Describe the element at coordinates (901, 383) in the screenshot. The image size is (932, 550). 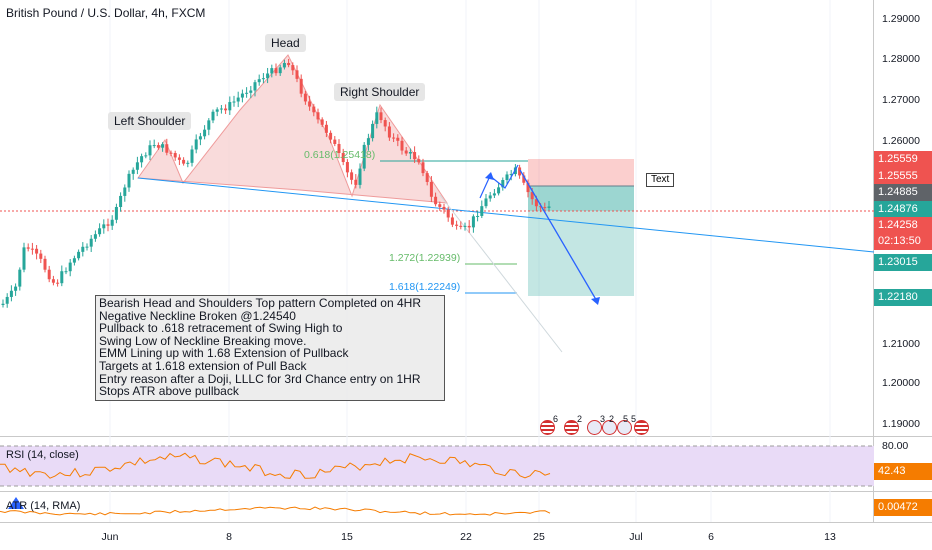
I see `price-tick: 1.20000` at that location.